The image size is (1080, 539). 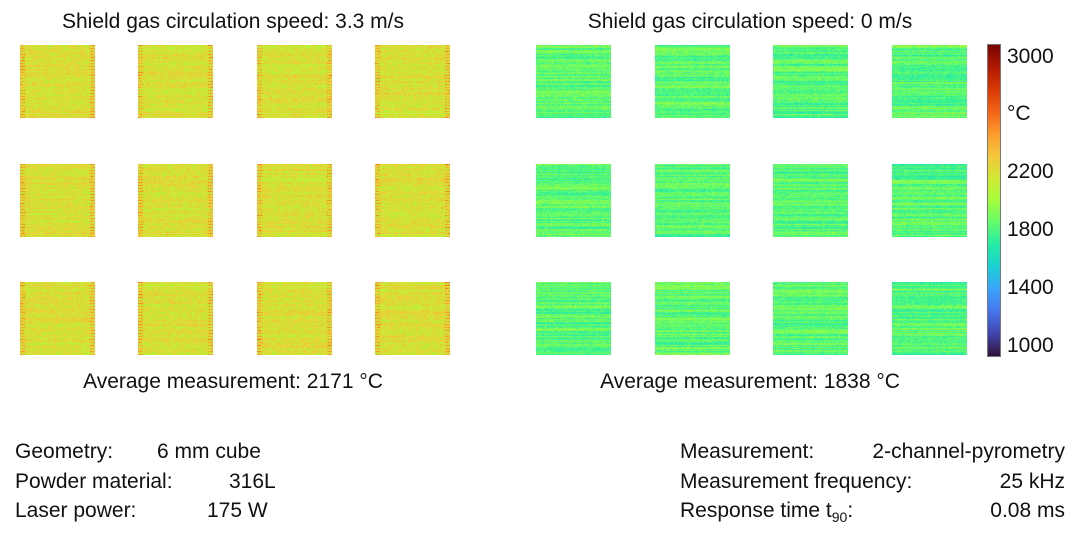 What do you see at coordinates (64, 451) in the screenshot?
I see `geometry-label: Geometry:` at bounding box center [64, 451].